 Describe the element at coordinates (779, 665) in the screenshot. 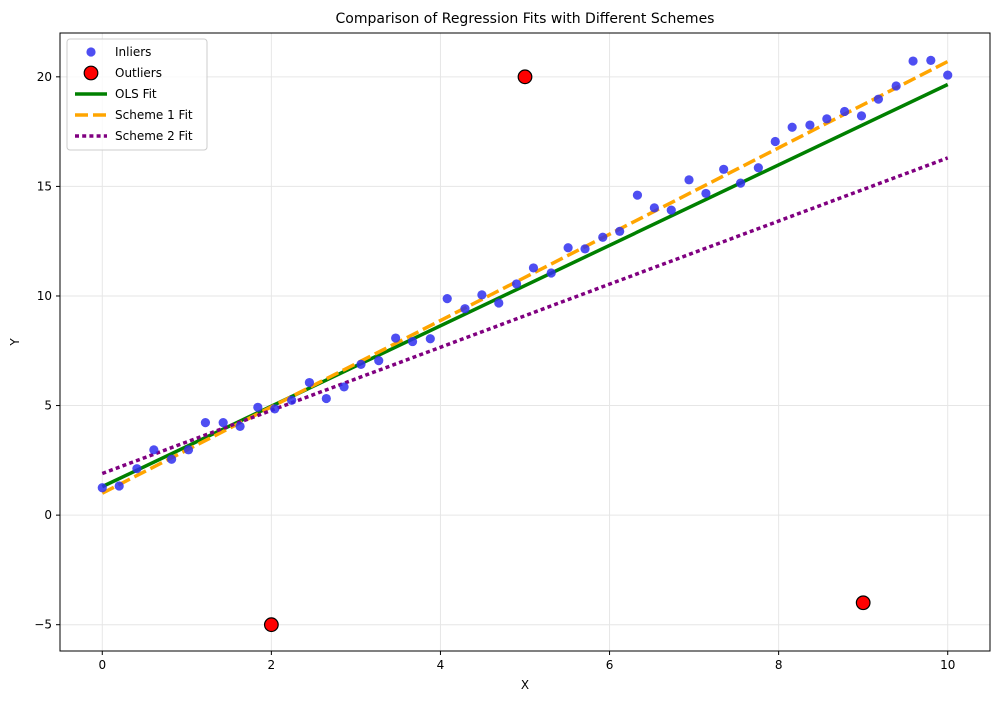

I see `x-tick-label: 8` at that location.